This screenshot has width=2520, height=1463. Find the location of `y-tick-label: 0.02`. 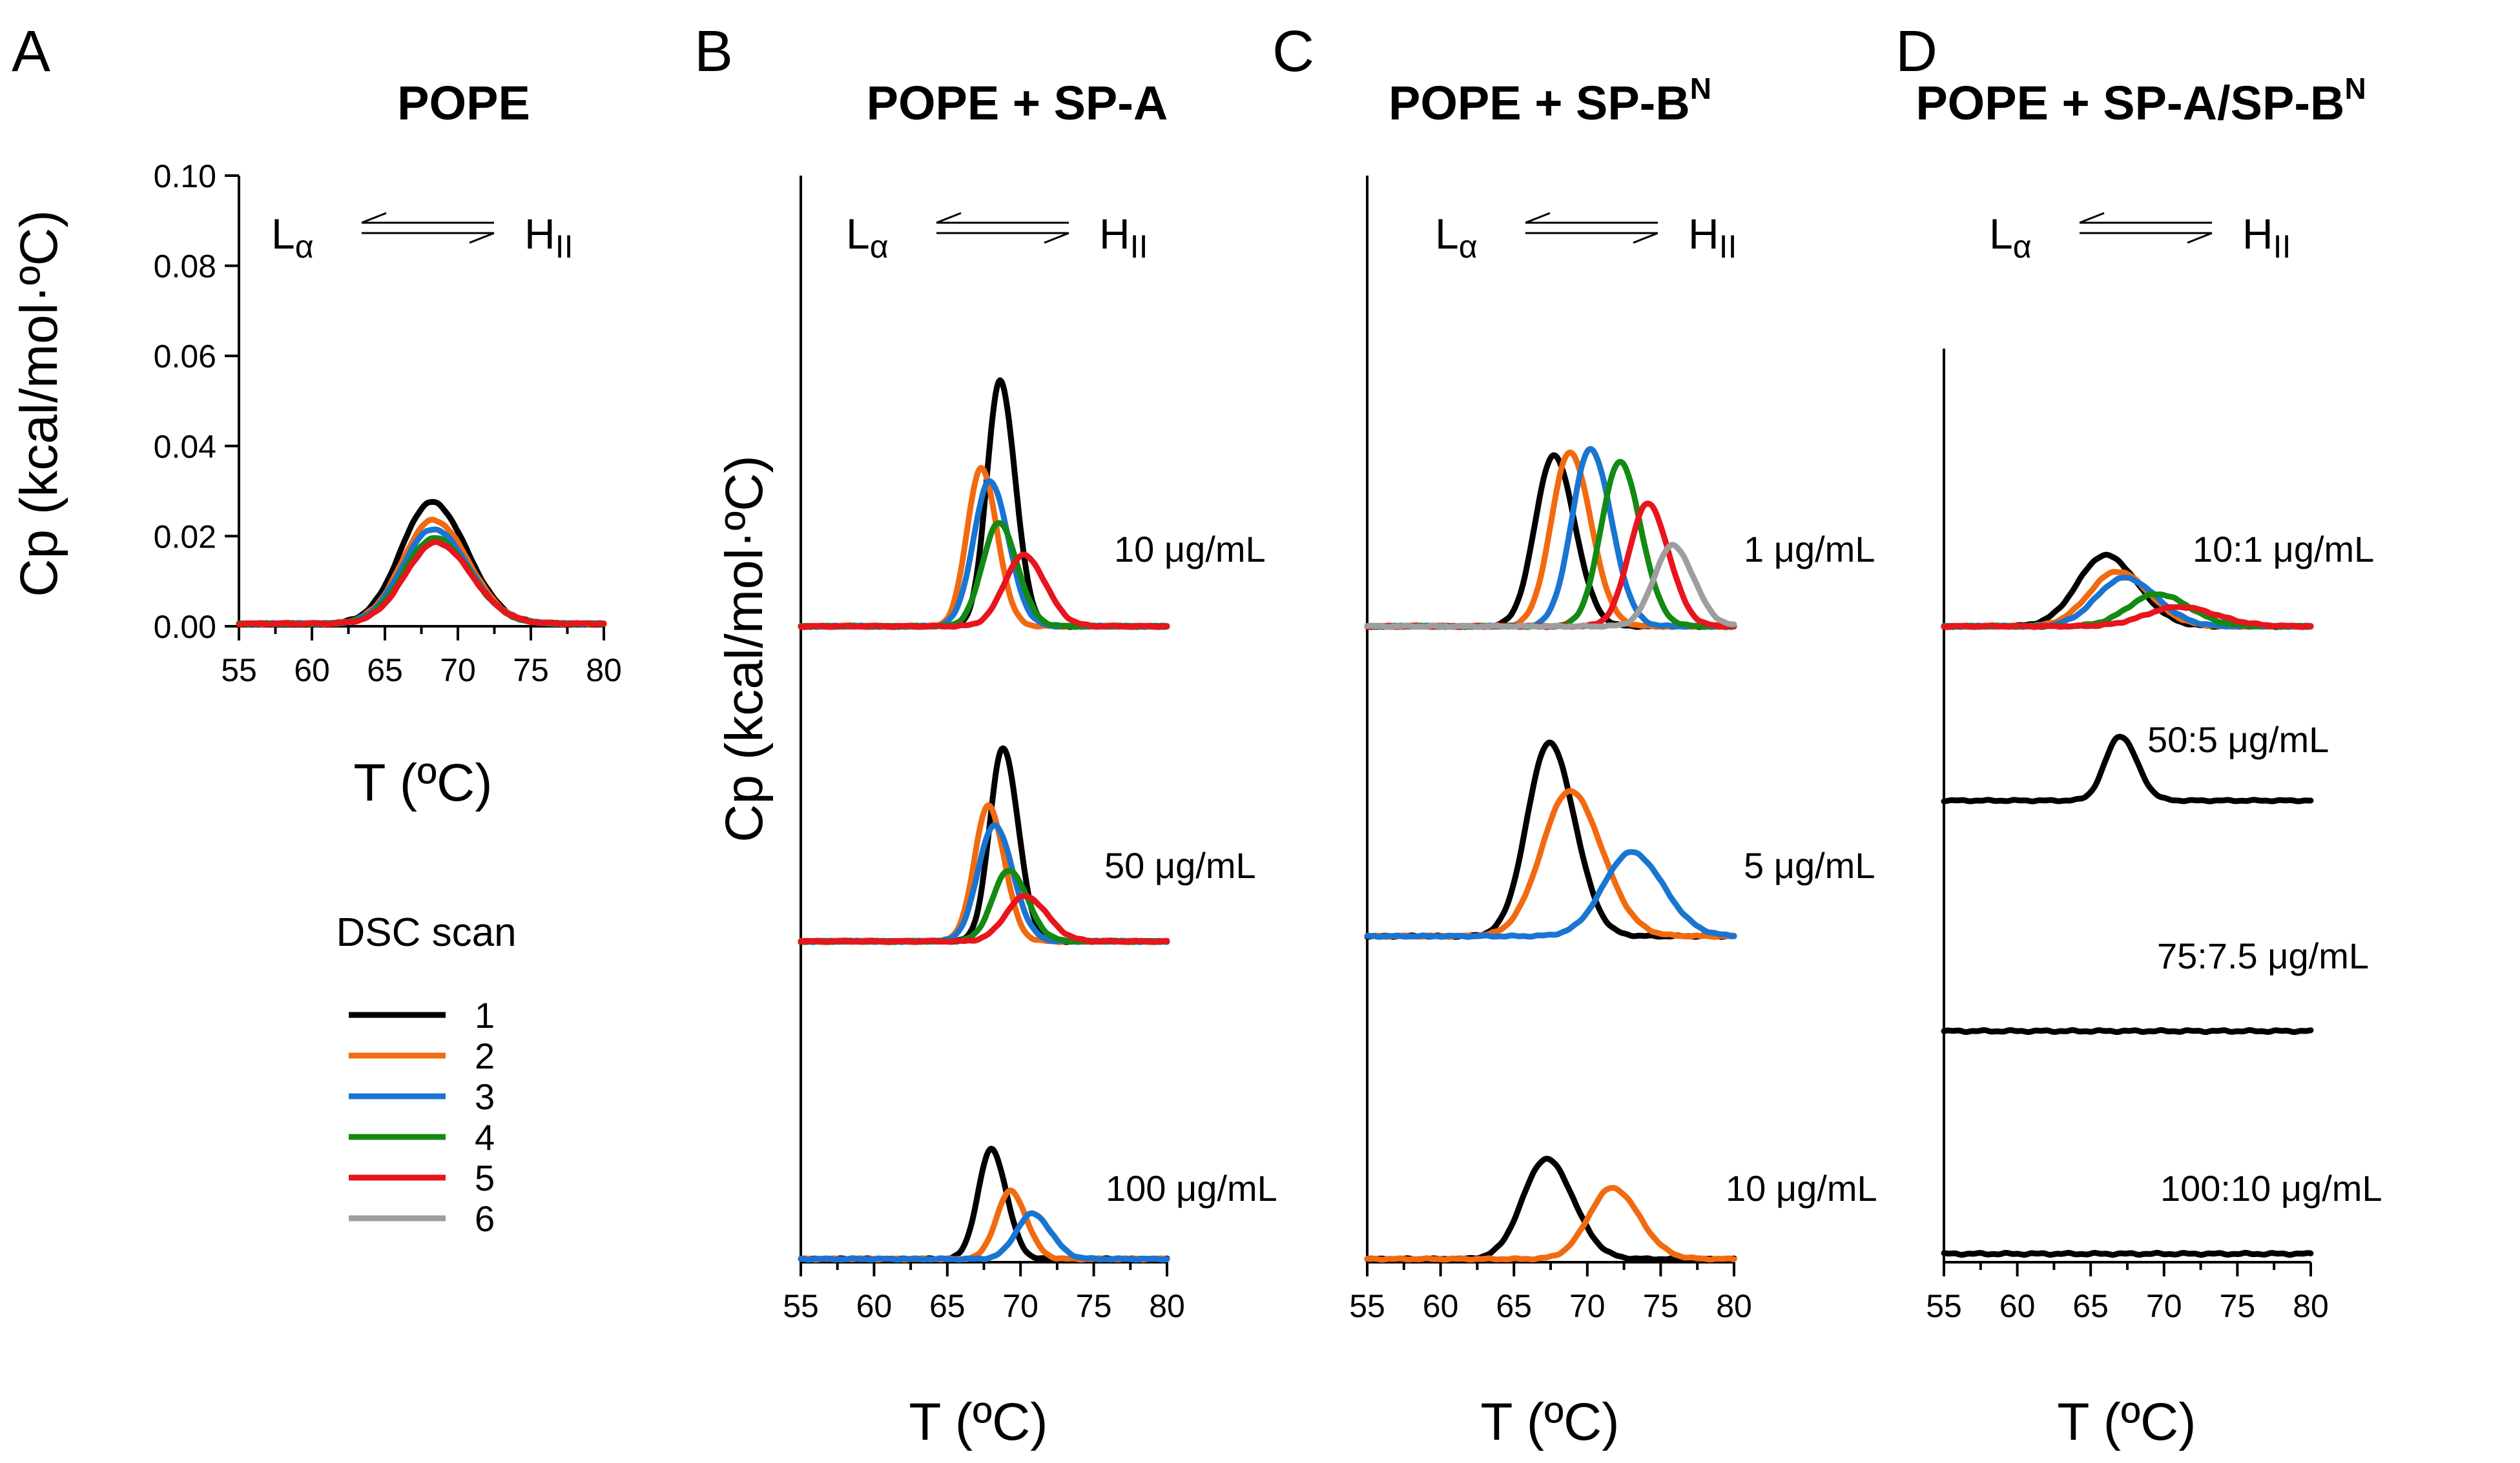

y-tick-label: 0.02 is located at coordinates (185, 536).